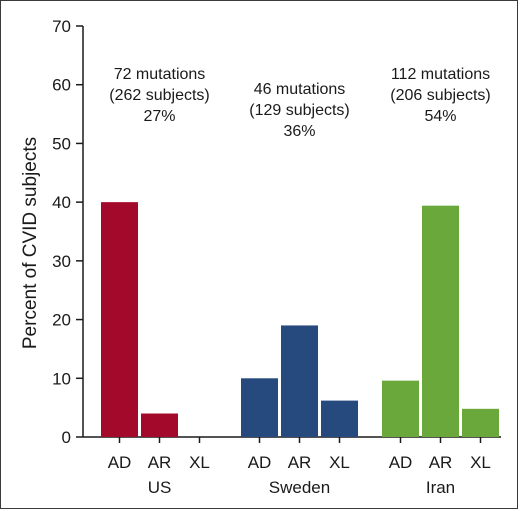 This screenshot has width=520, height=511. I want to click on y-tick-label: 50, so click(61, 143).